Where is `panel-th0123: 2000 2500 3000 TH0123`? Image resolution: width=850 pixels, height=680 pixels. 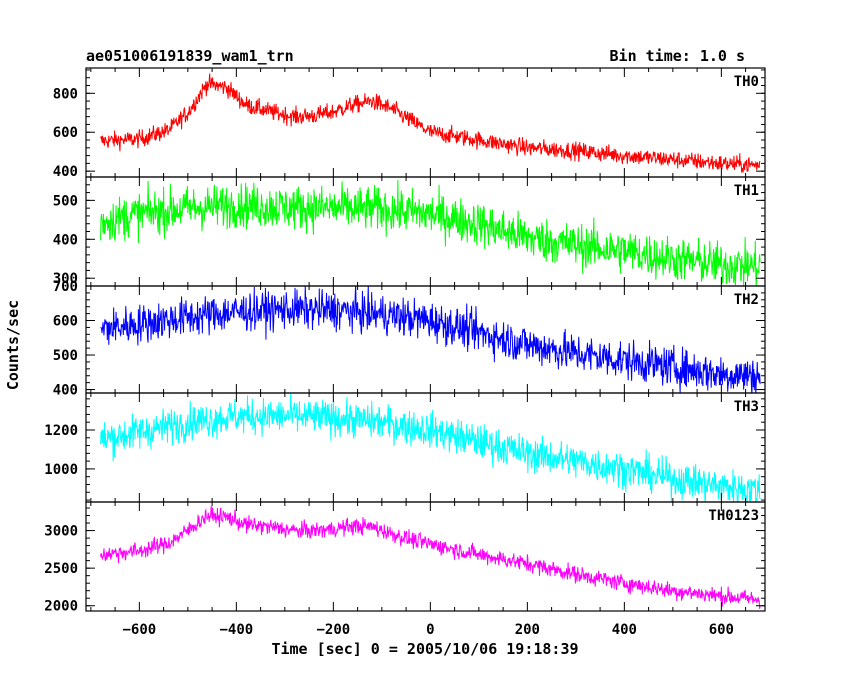 panel-th0123: 2000 2500 3000 TH0123 is located at coordinates (405, 558).